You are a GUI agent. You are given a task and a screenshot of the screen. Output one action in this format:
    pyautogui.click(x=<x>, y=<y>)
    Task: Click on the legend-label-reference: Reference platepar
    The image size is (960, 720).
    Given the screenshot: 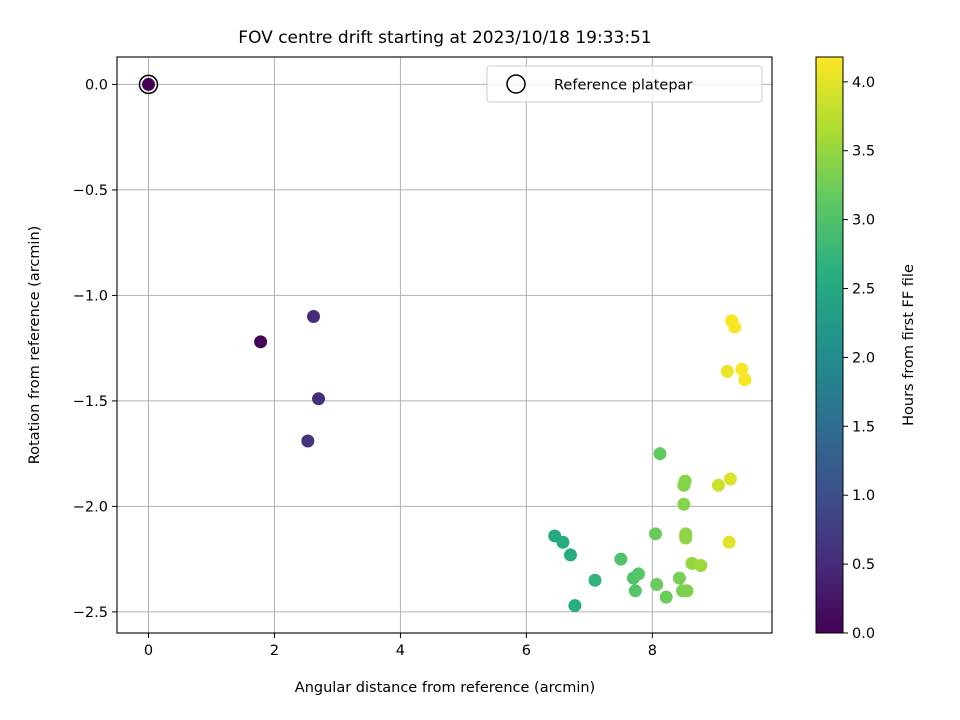 What is the action you would take?
    pyautogui.click(x=623, y=86)
    